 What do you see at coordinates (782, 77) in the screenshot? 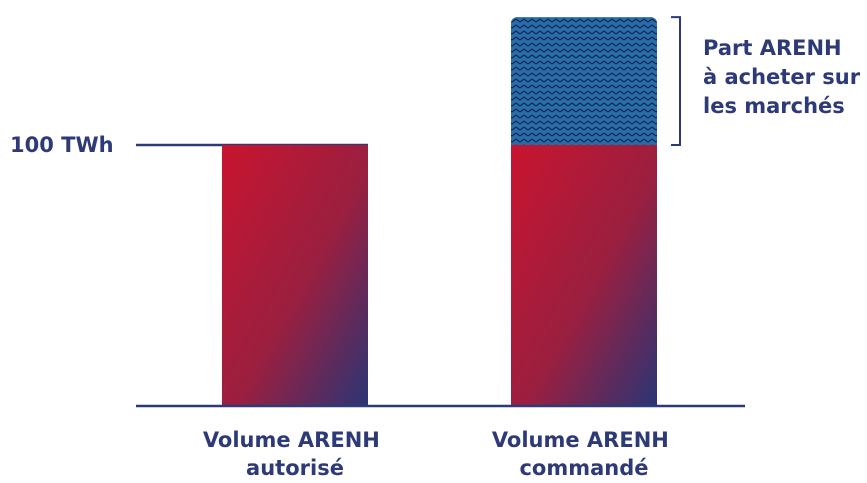
I see `annotation-label-line-2: à acheter sur` at bounding box center [782, 77].